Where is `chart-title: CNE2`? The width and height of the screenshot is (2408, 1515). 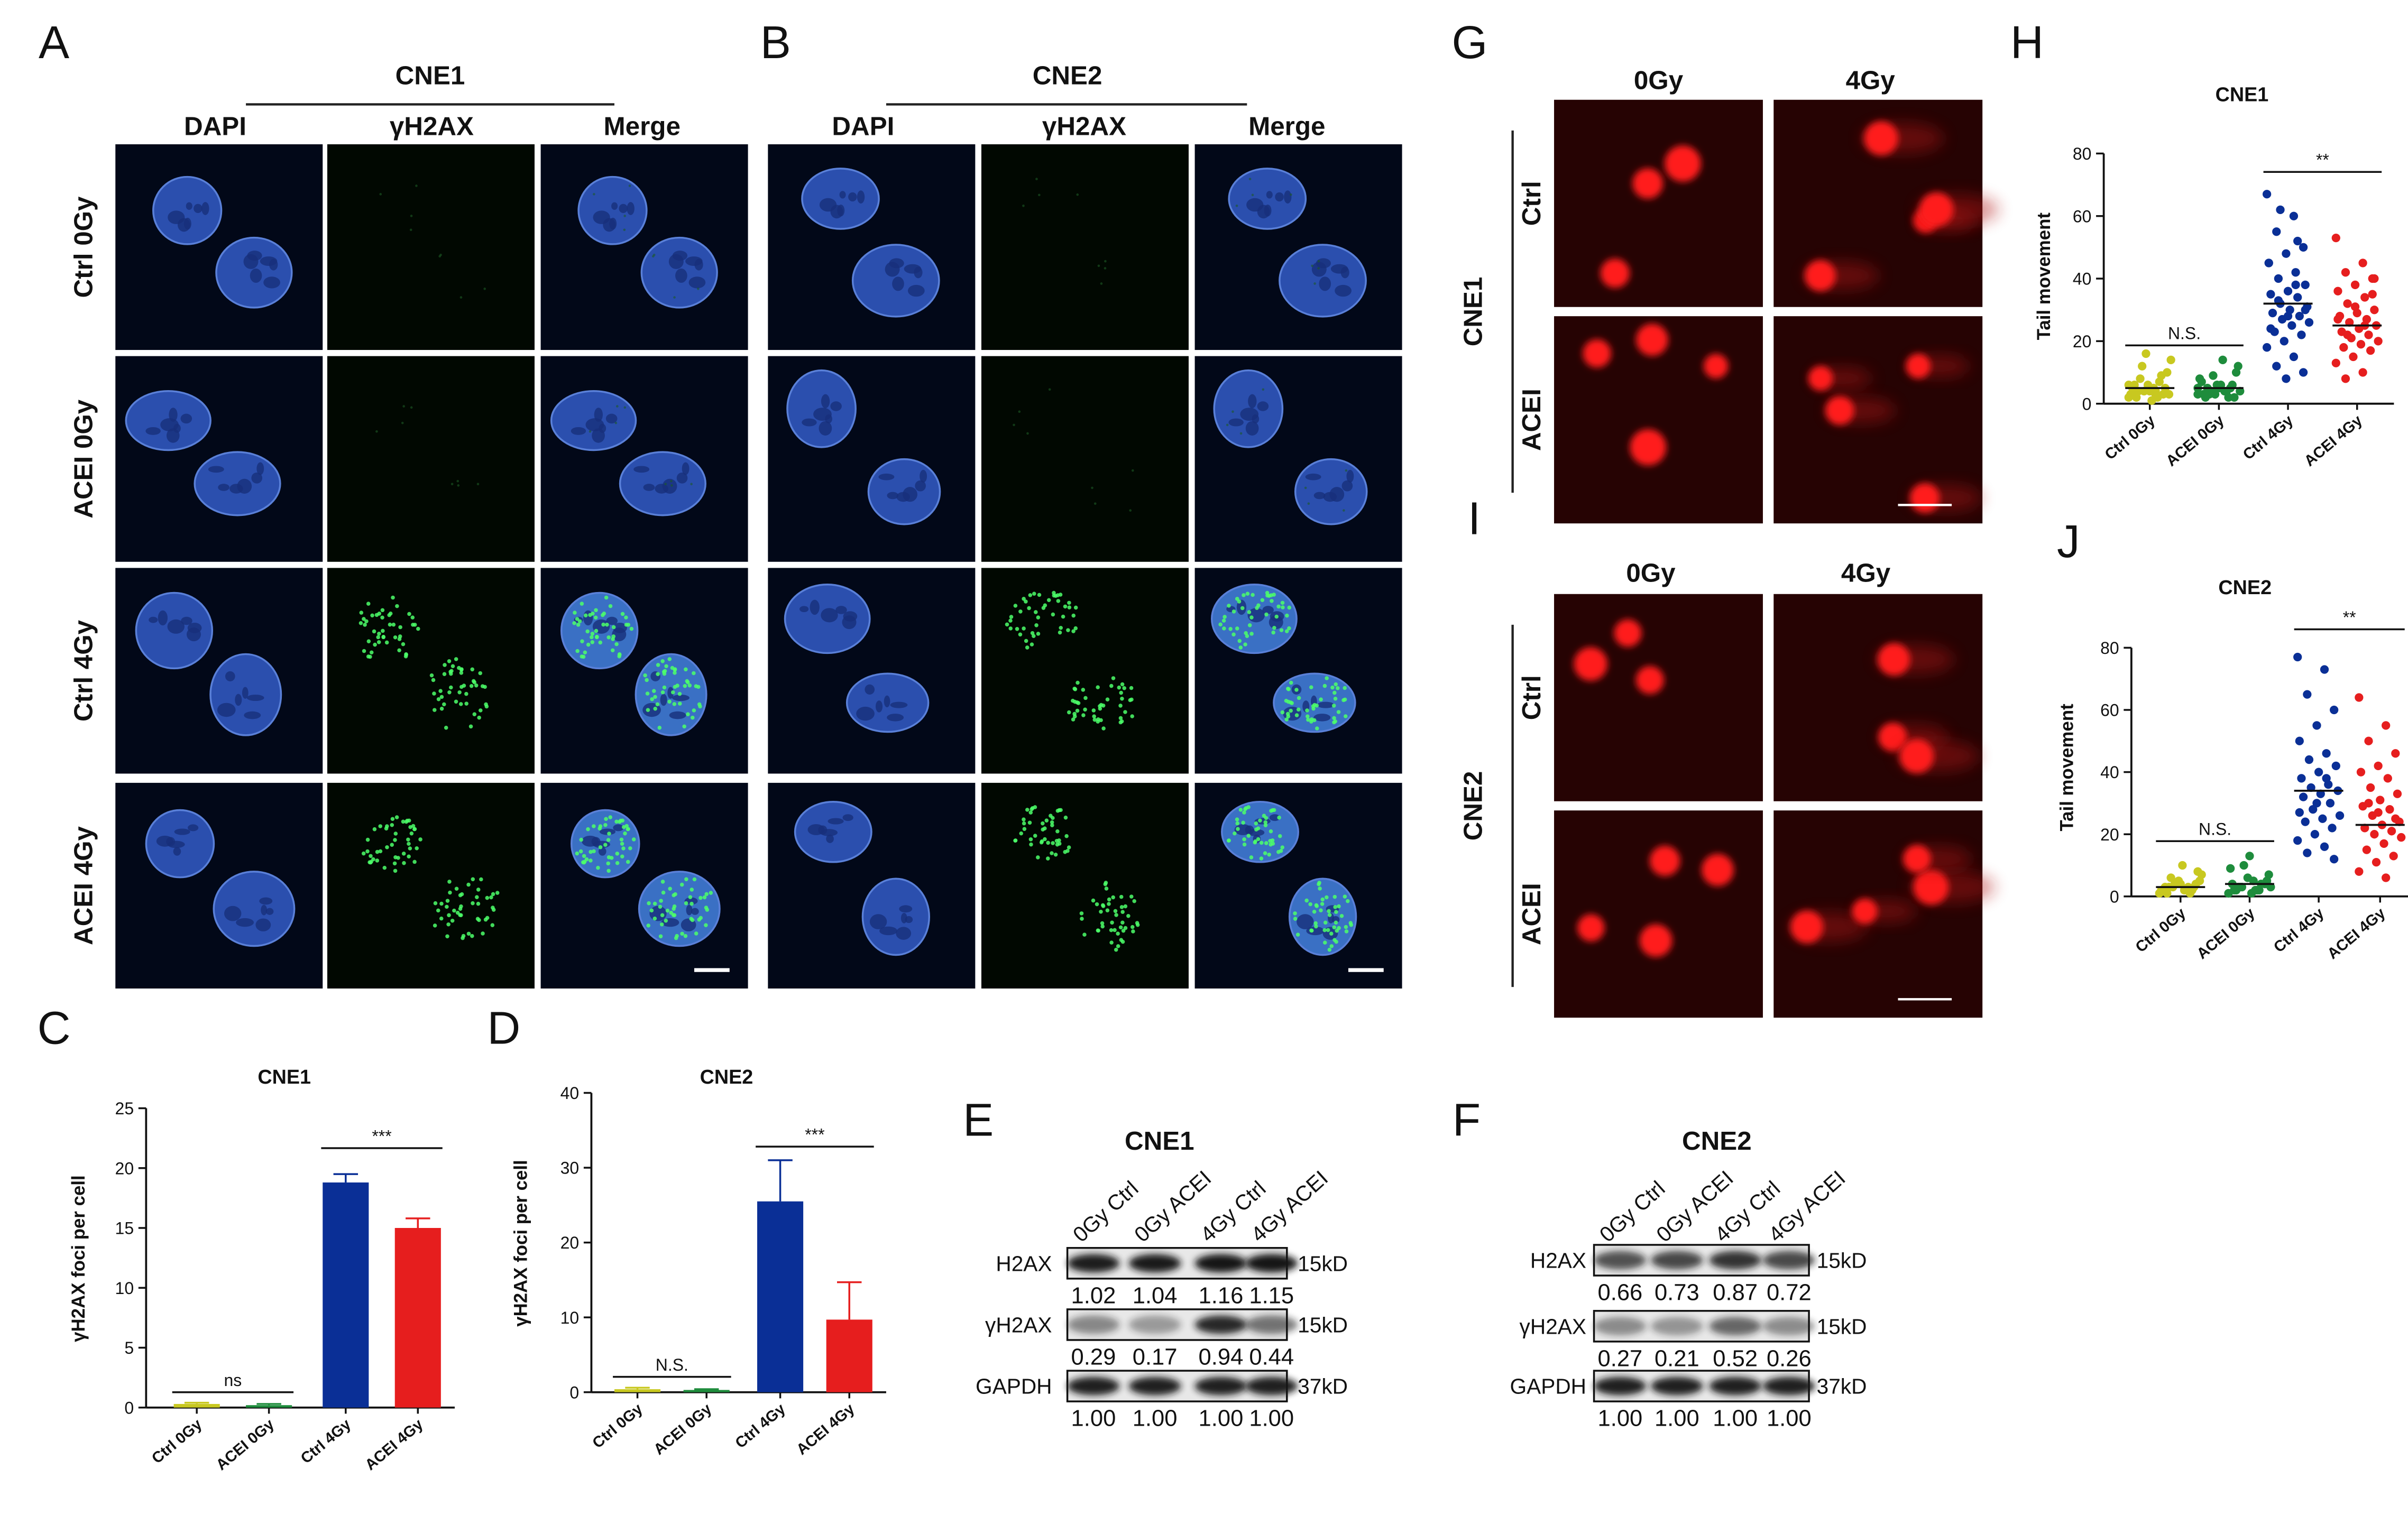 chart-title: CNE2 is located at coordinates (2245, 587).